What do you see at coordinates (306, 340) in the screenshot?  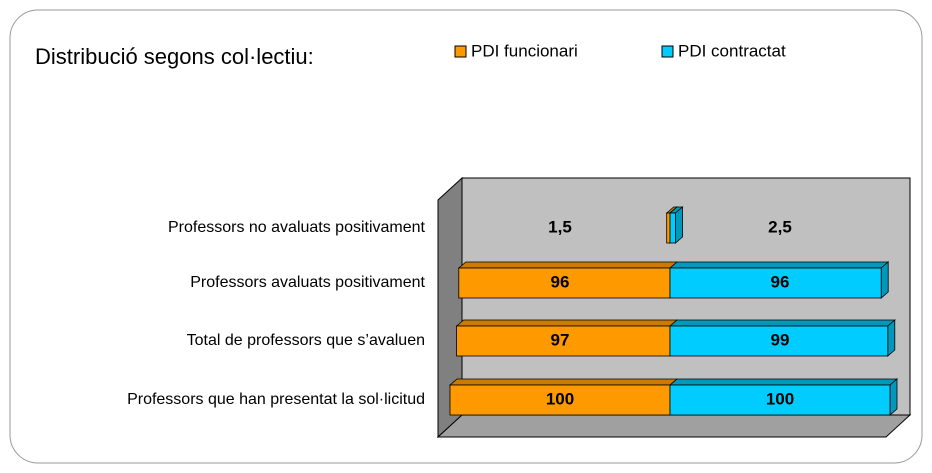 I see `category-label: Total de professors que s’avaluen` at bounding box center [306, 340].